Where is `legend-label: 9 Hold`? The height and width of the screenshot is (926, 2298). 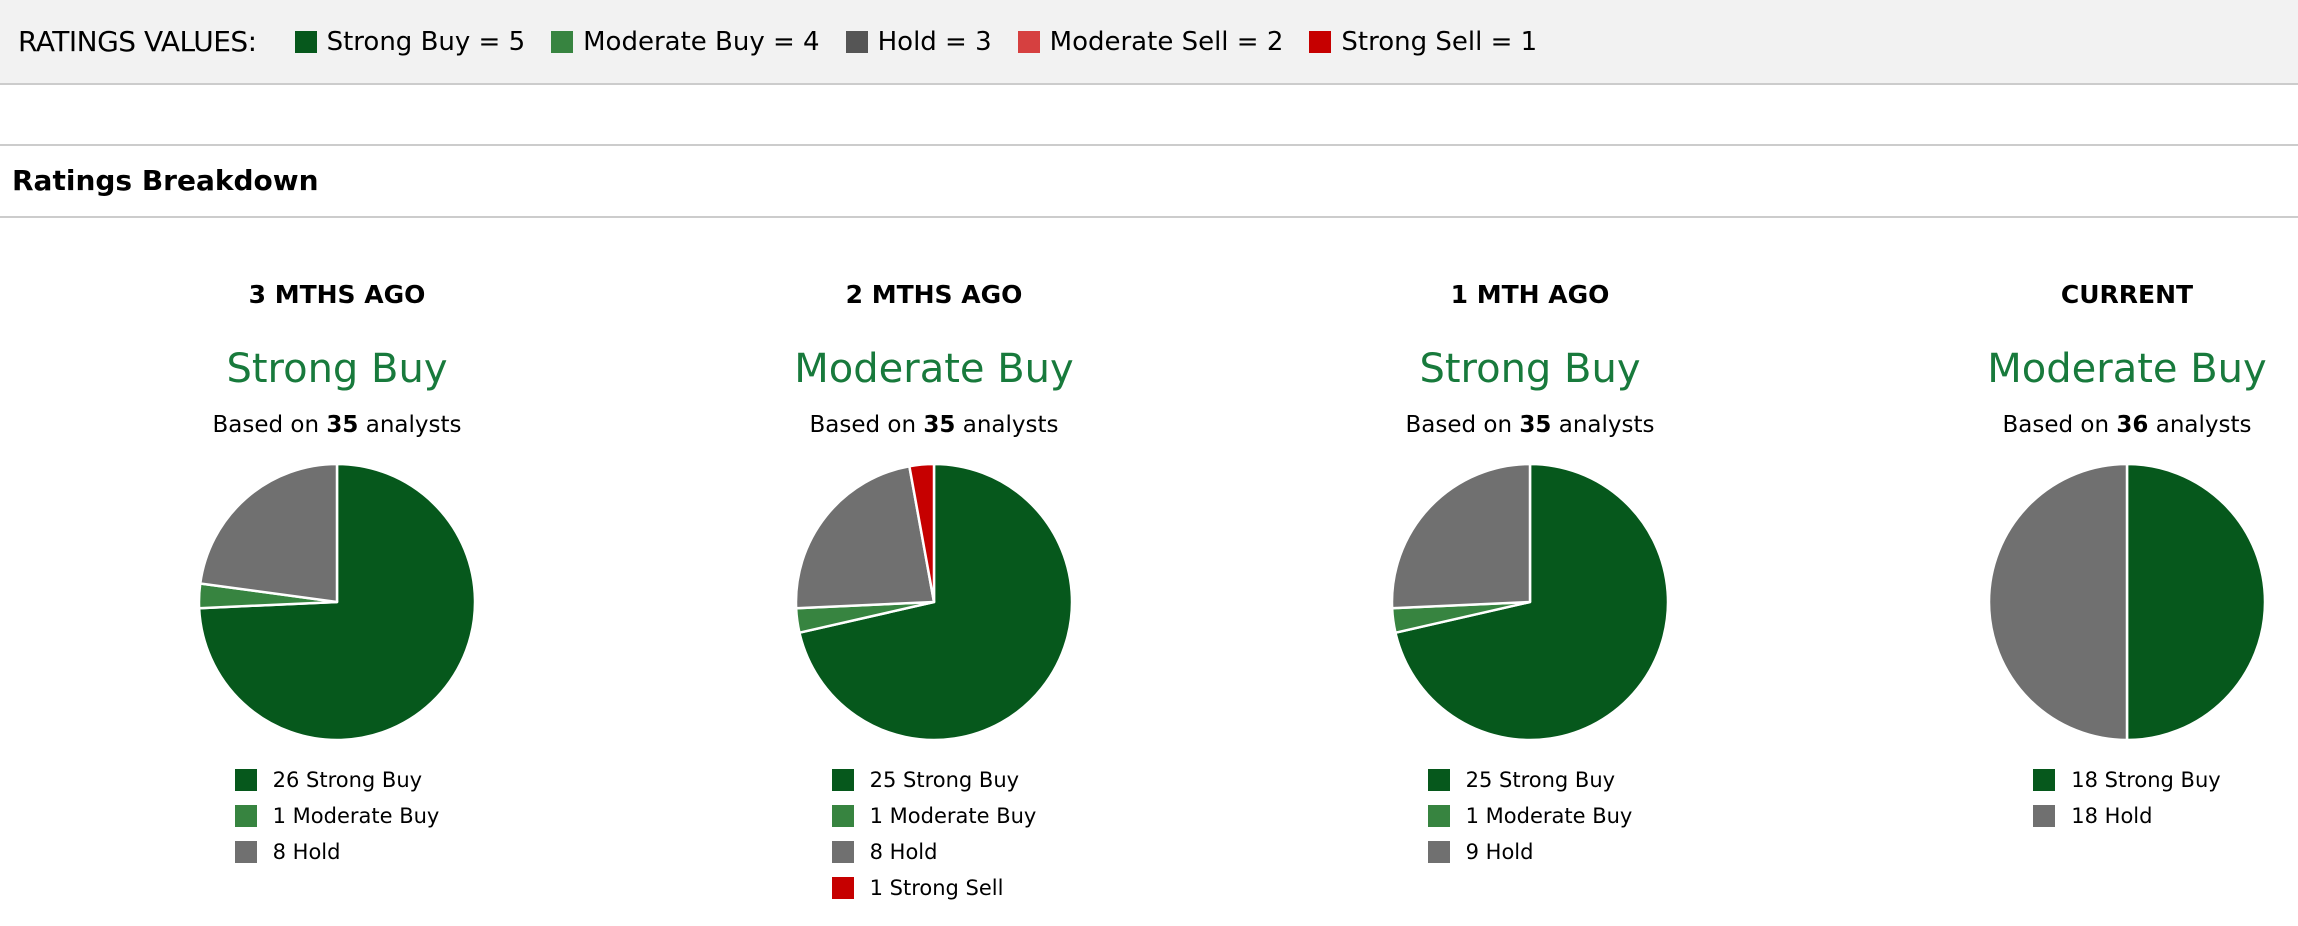 legend-label: 9 Hold is located at coordinates (1499, 852).